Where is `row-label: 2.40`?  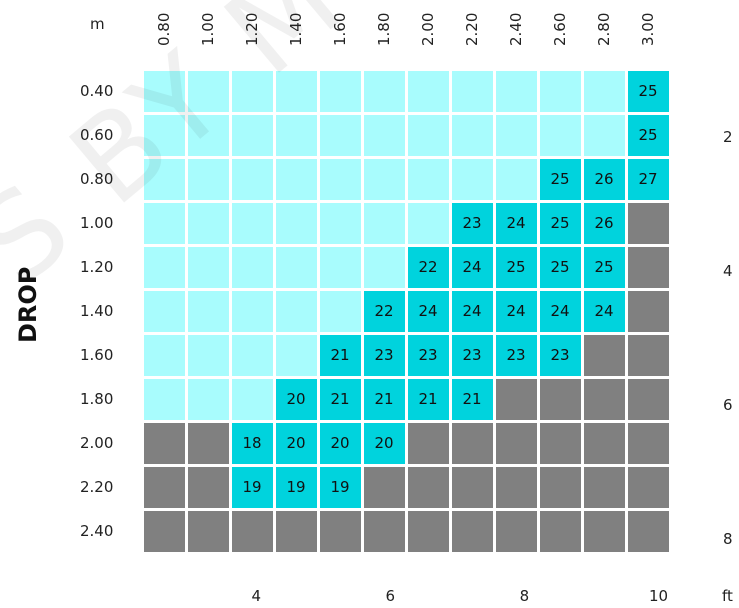
row-label: 2.40 is located at coordinates (97, 531).